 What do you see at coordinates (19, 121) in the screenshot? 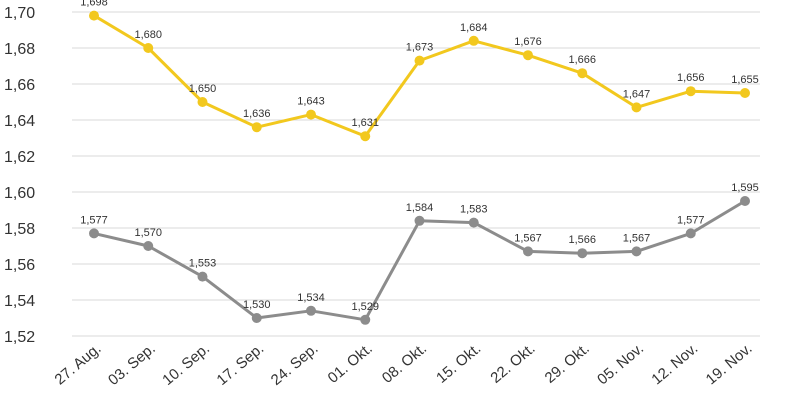
I see `y-tick-label: 1,64` at bounding box center [19, 121].